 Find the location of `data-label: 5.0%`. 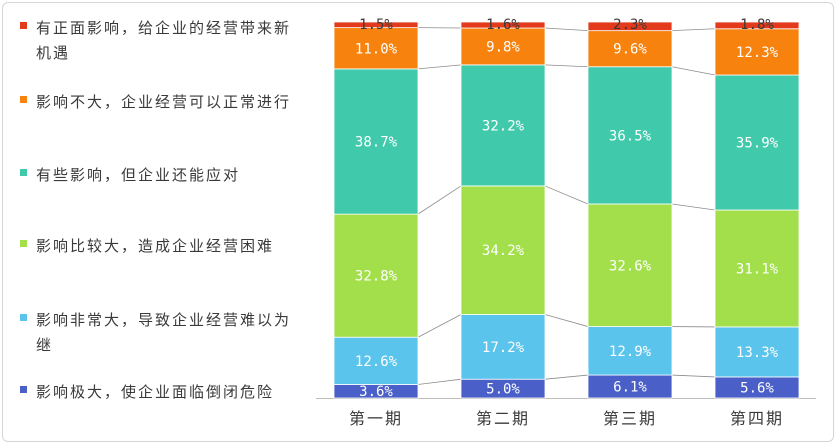

data-label: 5.0% is located at coordinates (503, 390).